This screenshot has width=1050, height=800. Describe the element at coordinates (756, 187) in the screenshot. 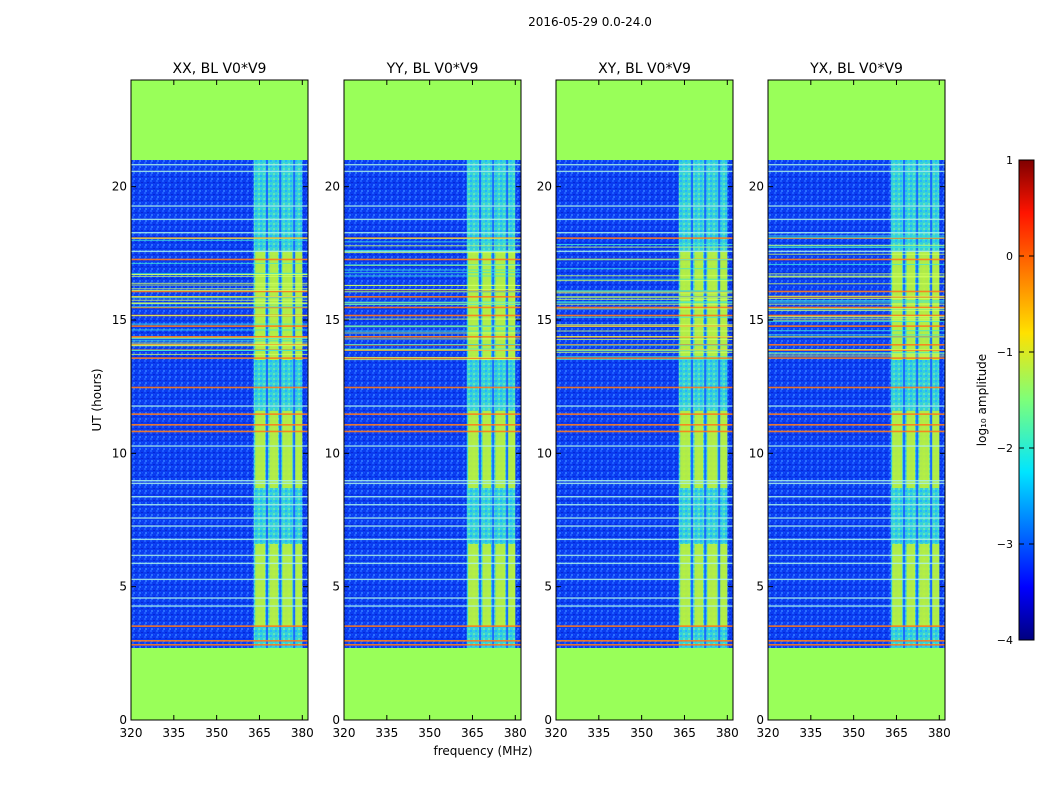

I see `y-tick-label: 20` at that location.